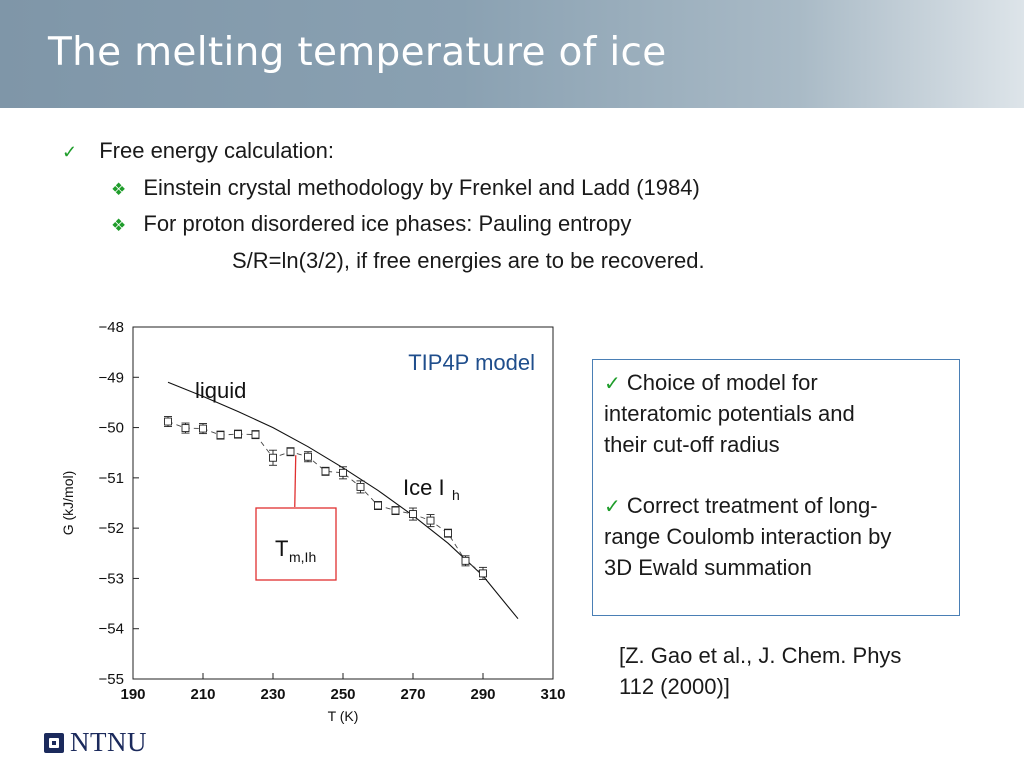 Image resolution: width=1024 pixels, height=768 pixels. Describe the element at coordinates (343, 716) in the screenshot. I see `x-axis-label: T (K)` at that location.